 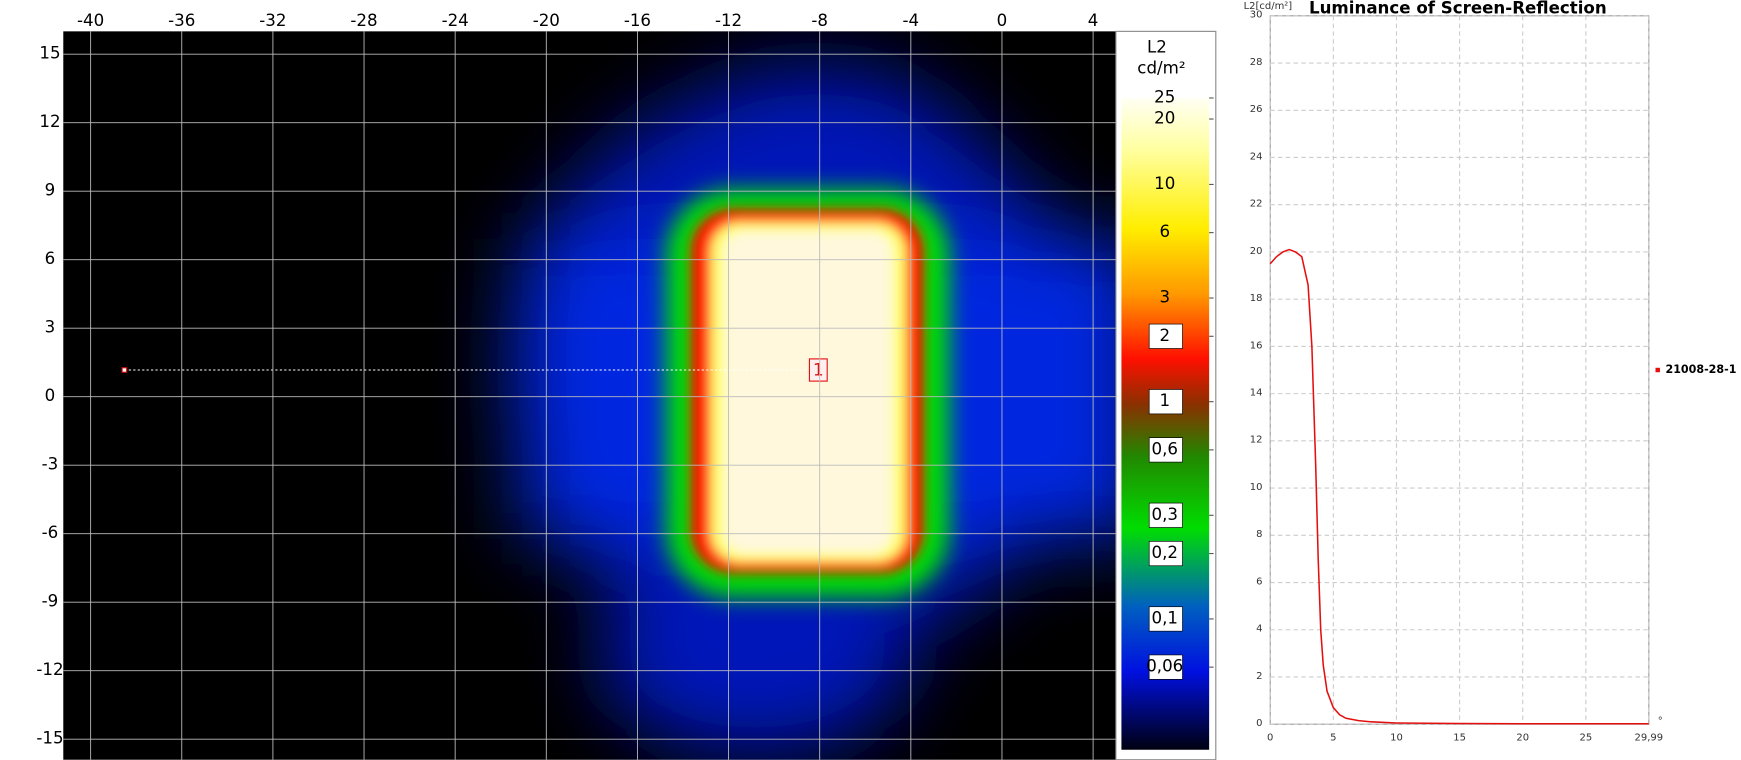 What do you see at coordinates (1256, 204) in the screenshot?
I see `y-tick-label: 22` at bounding box center [1256, 204].